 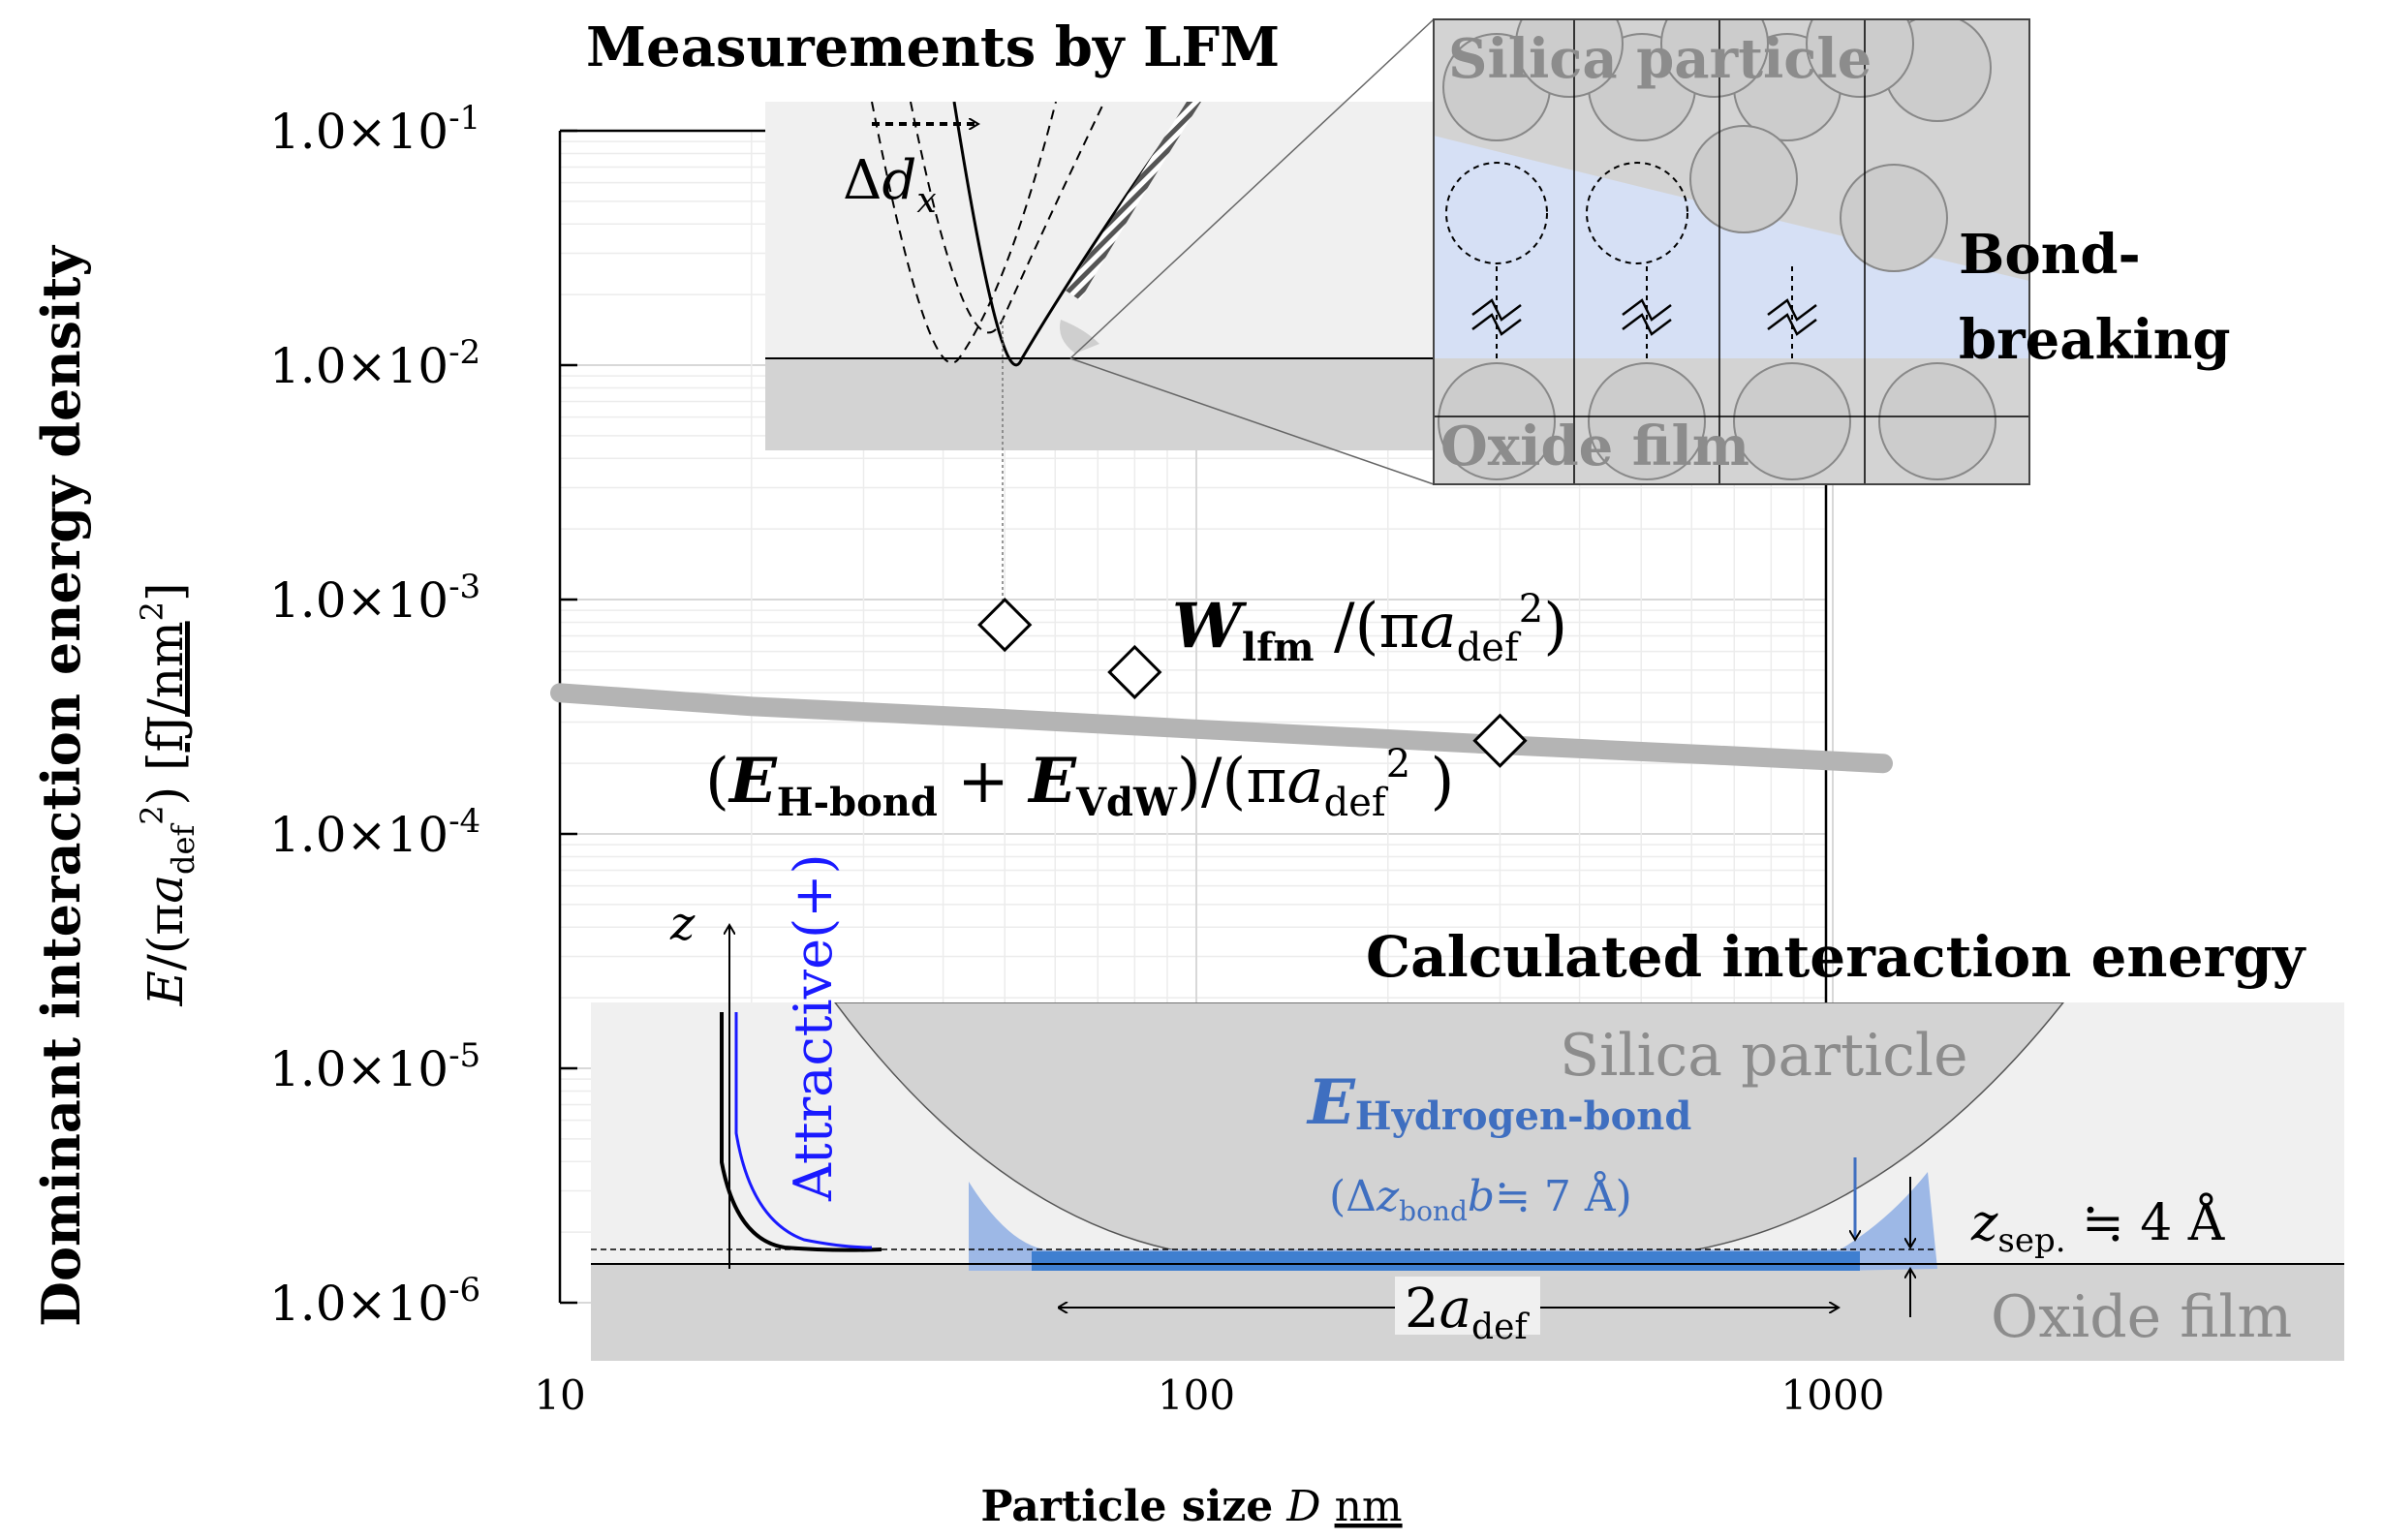 I want to click on svg-text: E/(πadef2) [fJ/nm2], so click(x=167, y=795).